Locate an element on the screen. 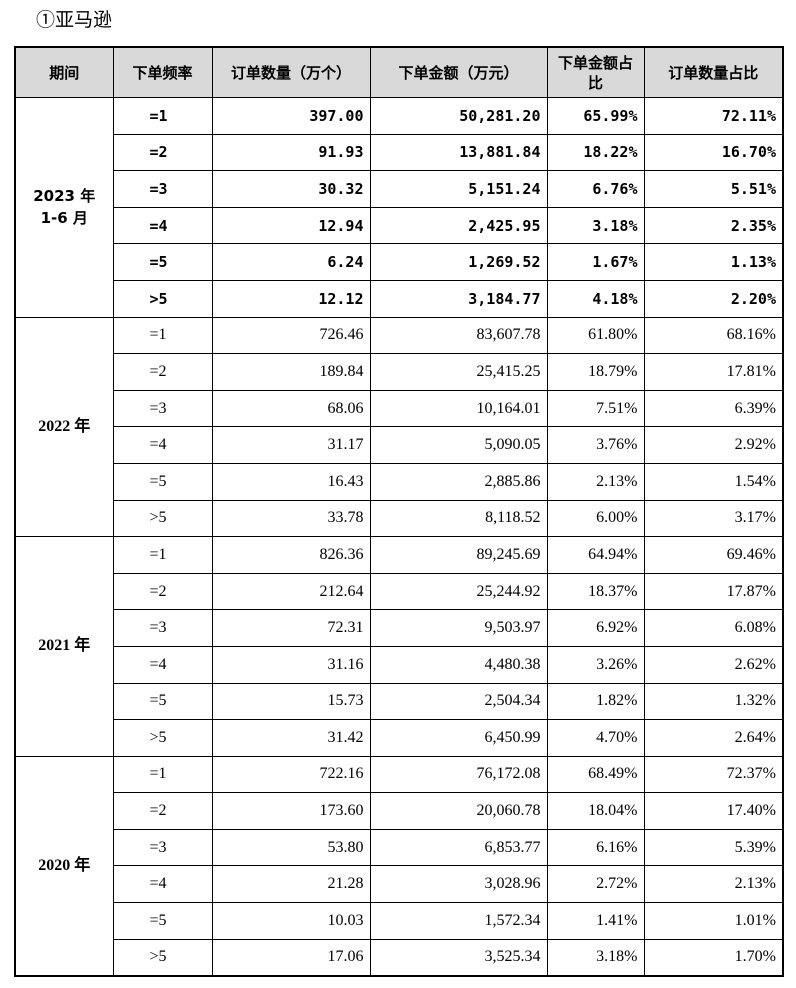  table-row: =3 68.06 10,164.01 7.51% 6.39% is located at coordinates (399, 408).